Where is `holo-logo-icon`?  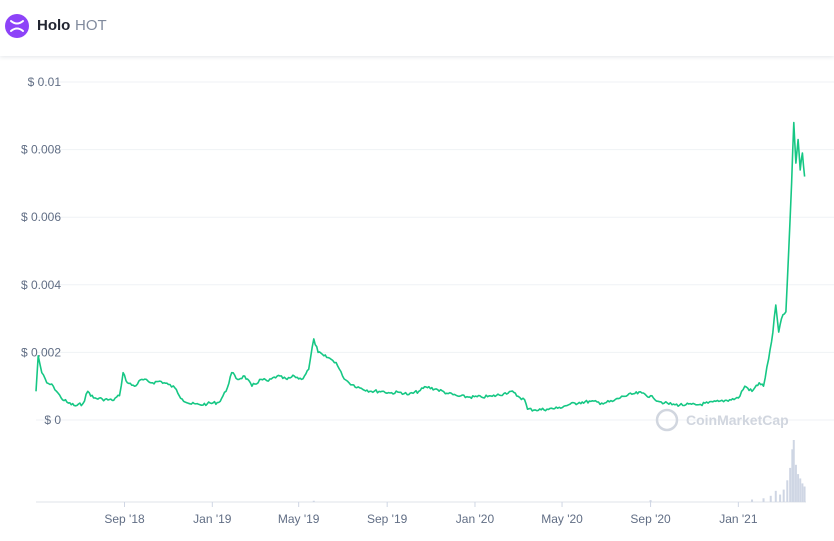
holo-logo-icon is located at coordinates (17, 26).